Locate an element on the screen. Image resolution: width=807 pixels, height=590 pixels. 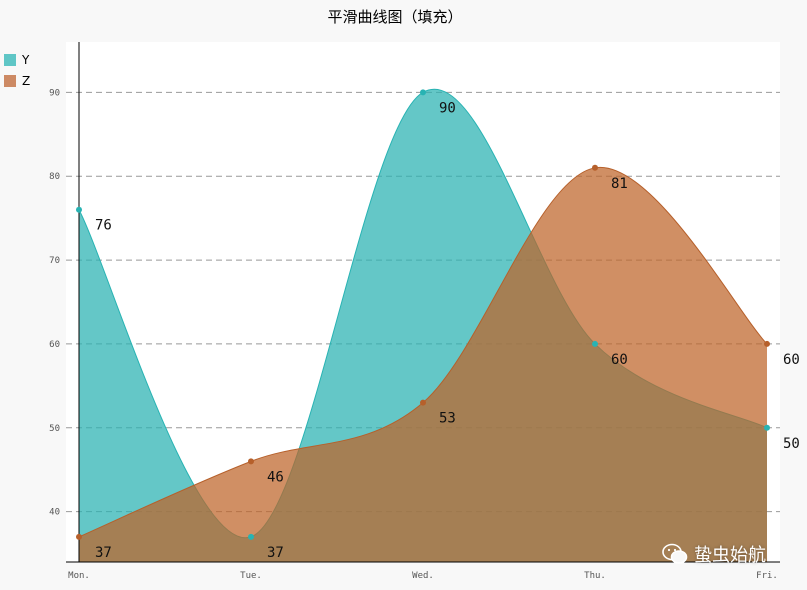
value-label-z-1: 46 is located at coordinates (275, 477).